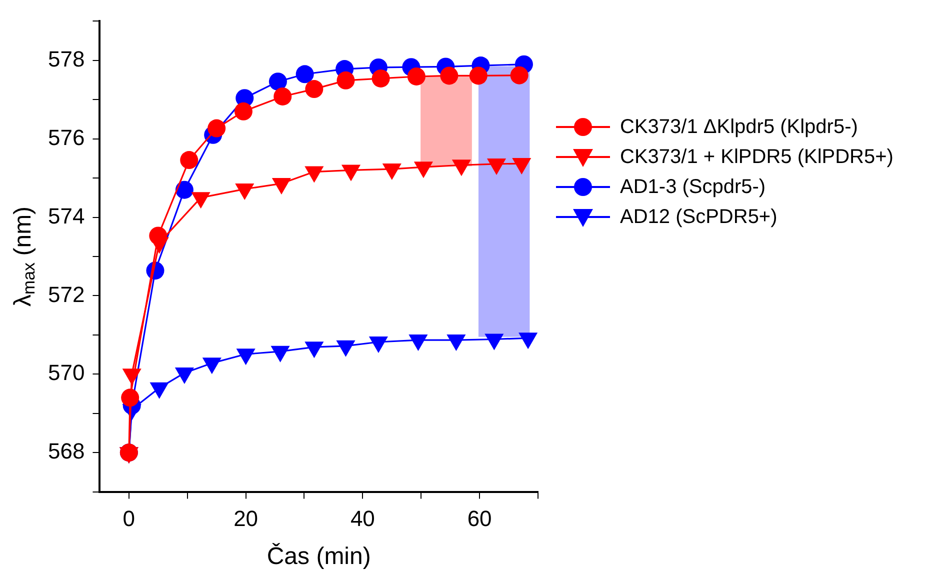 The height and width of the screenshot is (580, 951). Describe the element at coordinates (66, 451) in the screenshot. I see `y-tick-label: 568` at that location.